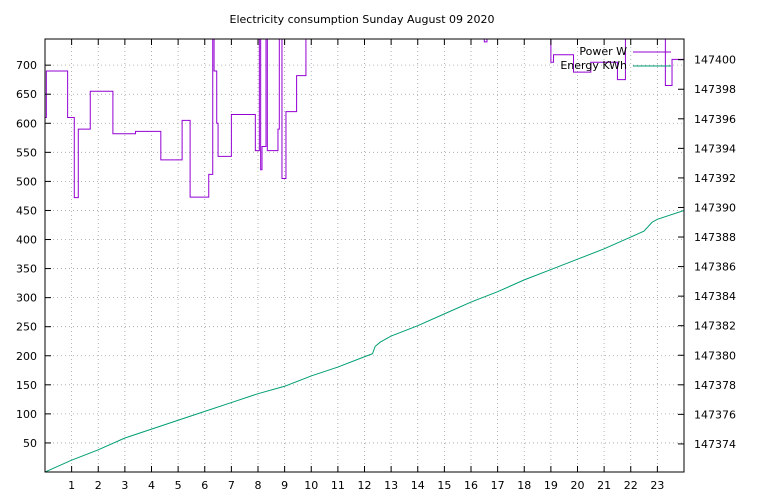  Describe the element at coordinates (26, 123) in the screenshot. I see `y-left-tick-label: 600` at that location.